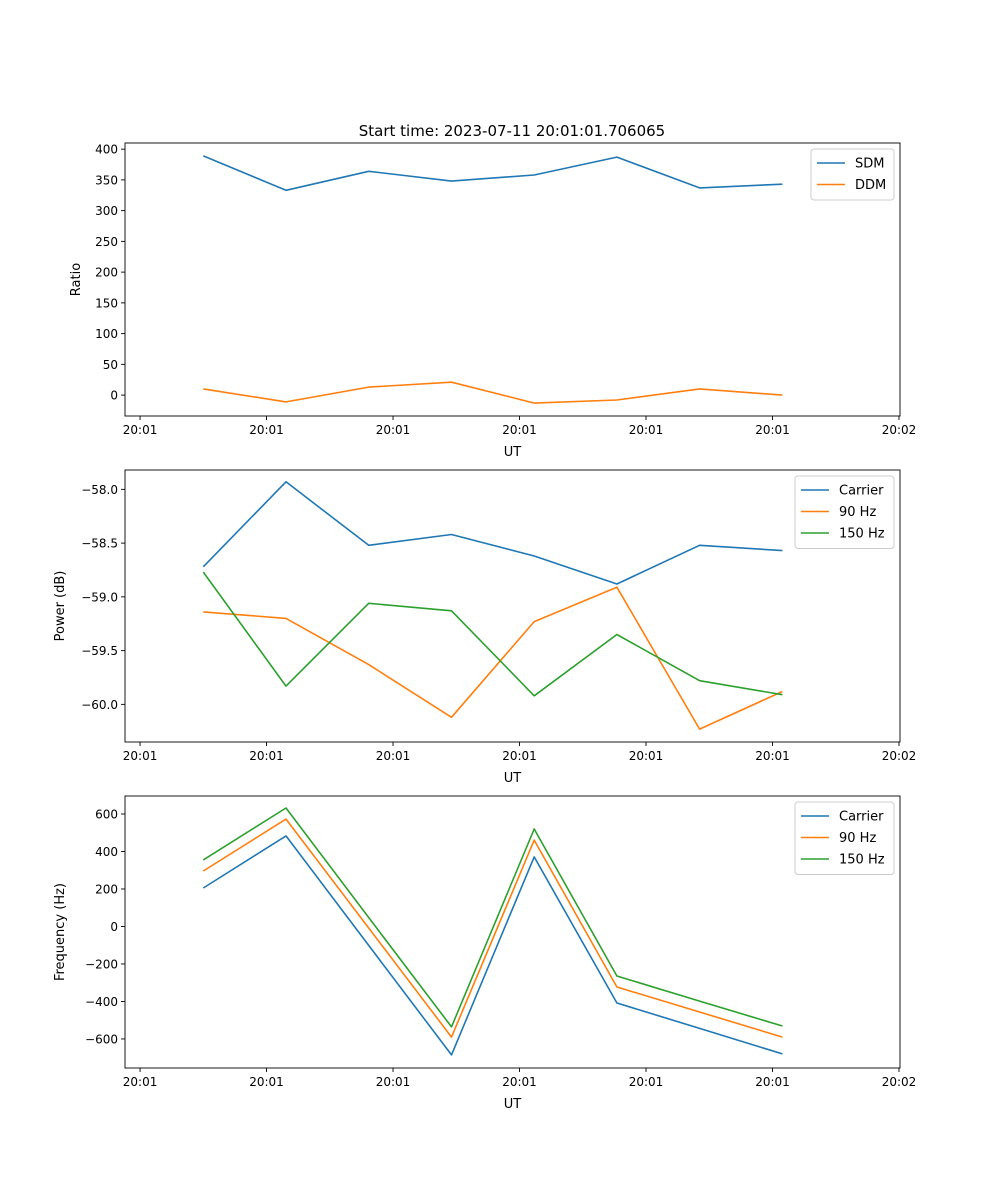 This screenshot has width=1000, height=1200. I want to click on y-tick-label: 300, so click(106, 211).